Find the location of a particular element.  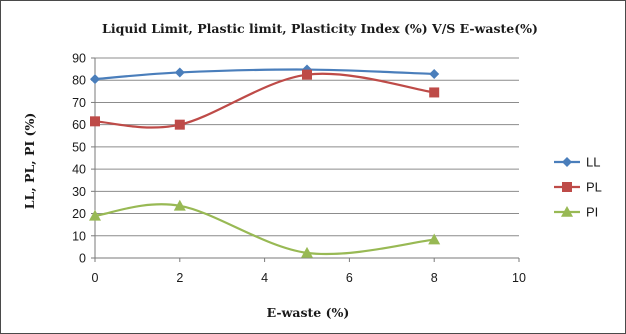

x-axis-label: E-waste (%) is located at coordinates (308, 312).